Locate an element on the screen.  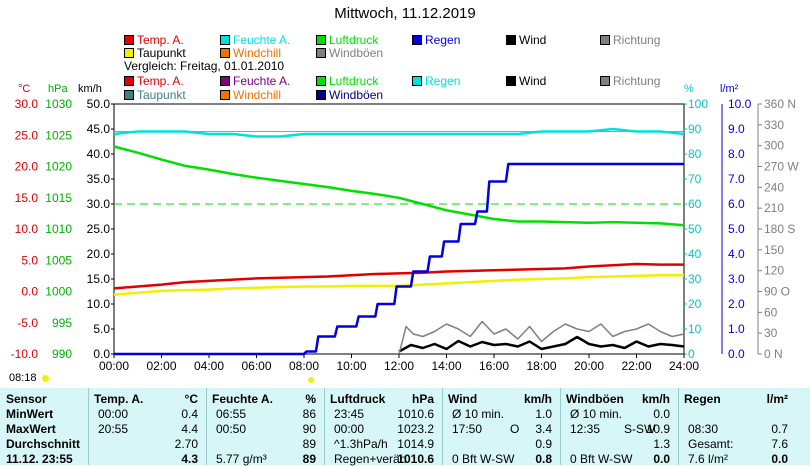
direction-tick-label: 150 is located at coordinates (774, 250).